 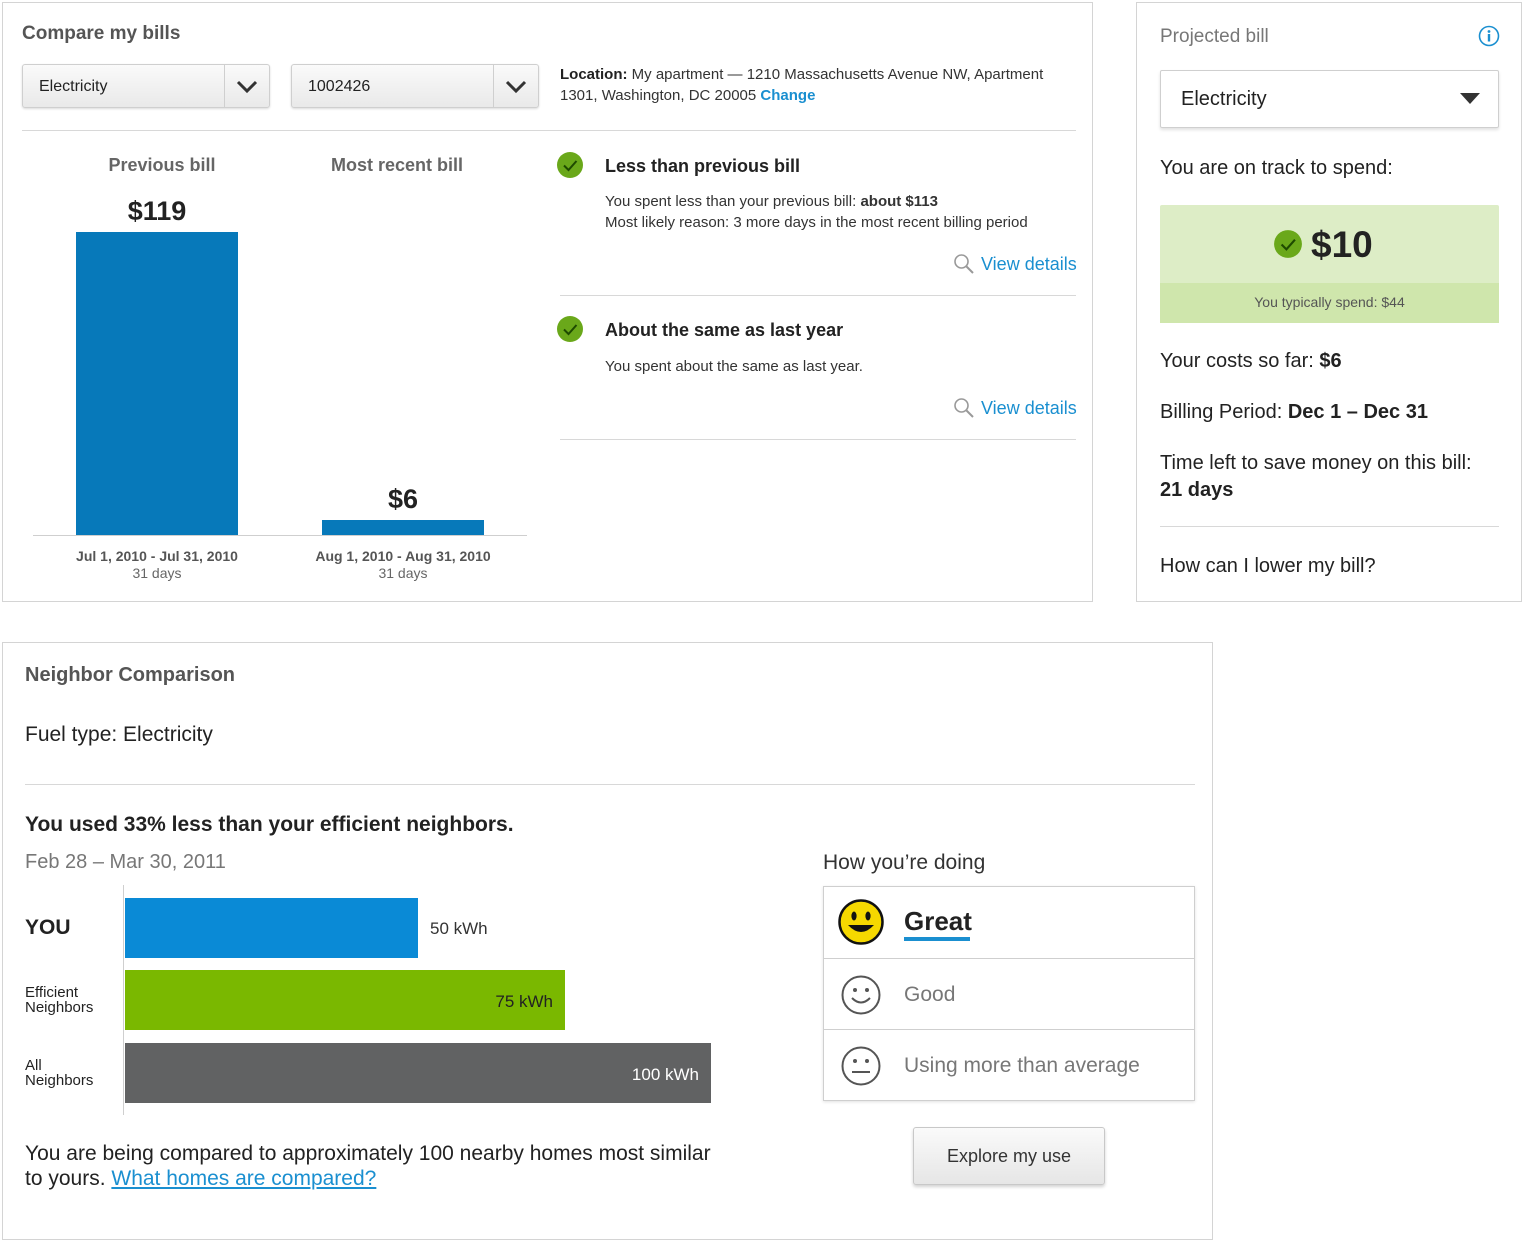 What do you see at coordinates (937, 939) in the screenshot?
I see `active-indicator` at bounding box center [937, 939].